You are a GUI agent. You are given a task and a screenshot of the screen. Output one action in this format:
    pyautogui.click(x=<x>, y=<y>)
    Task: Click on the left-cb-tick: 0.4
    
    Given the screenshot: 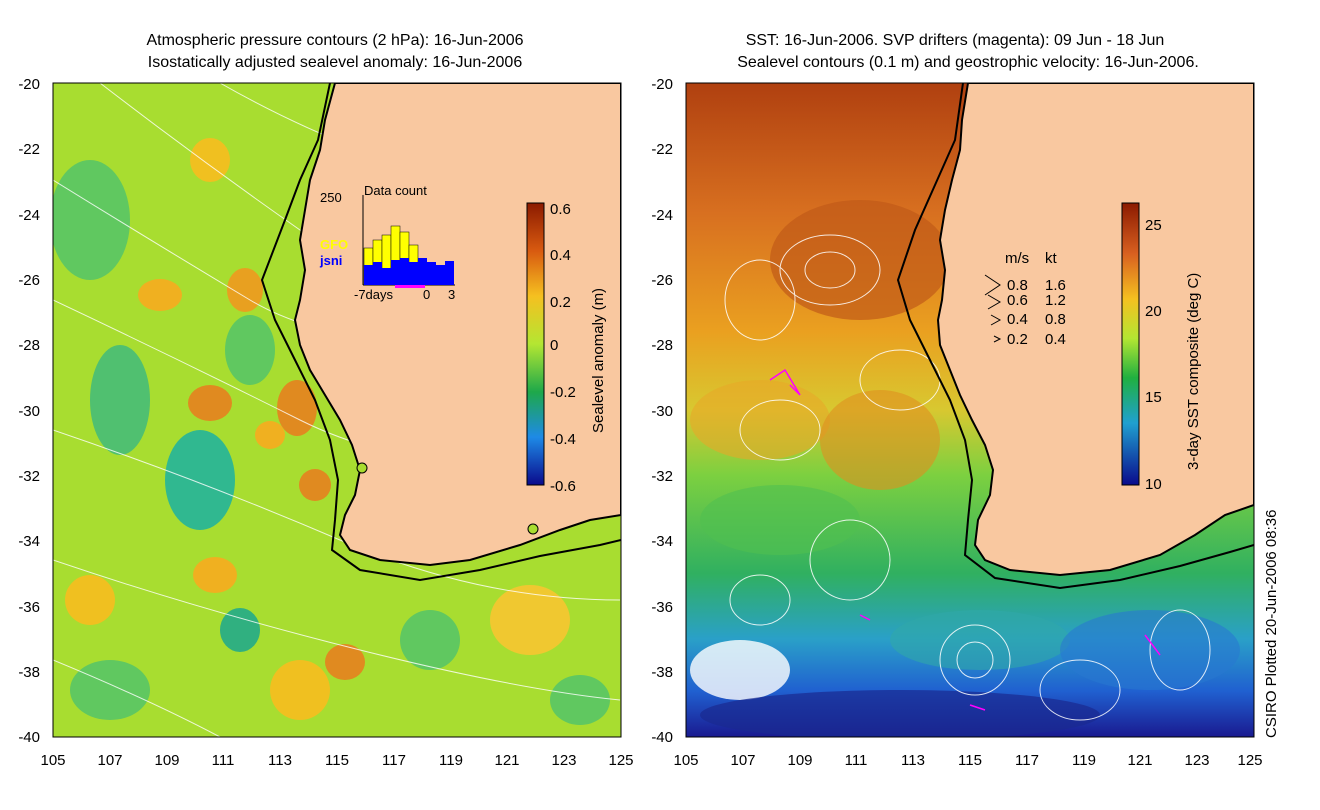 What is the action you would take?
    pyautogui.click(x=560, y=255)
    